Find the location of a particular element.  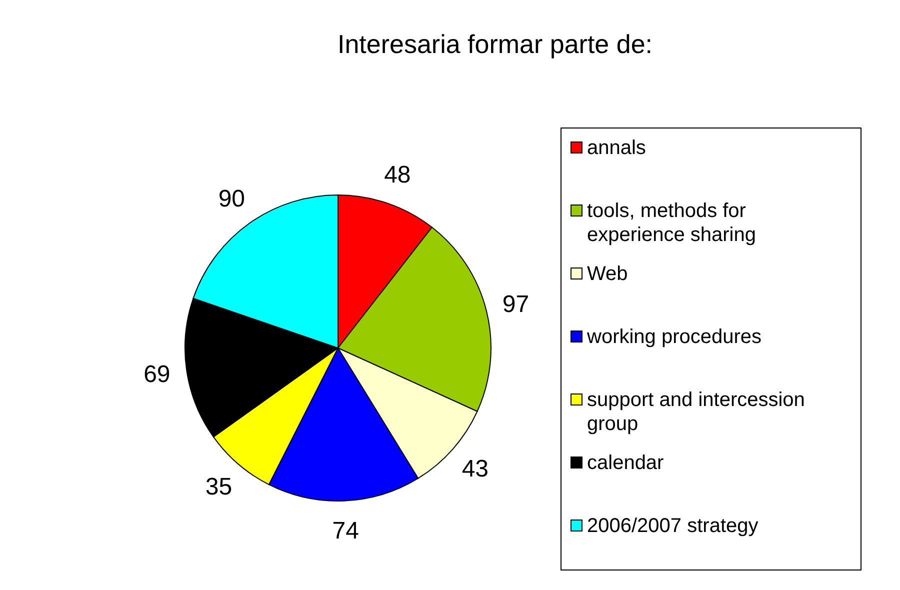

legend-label: annals is located at coordinates (616, 148).